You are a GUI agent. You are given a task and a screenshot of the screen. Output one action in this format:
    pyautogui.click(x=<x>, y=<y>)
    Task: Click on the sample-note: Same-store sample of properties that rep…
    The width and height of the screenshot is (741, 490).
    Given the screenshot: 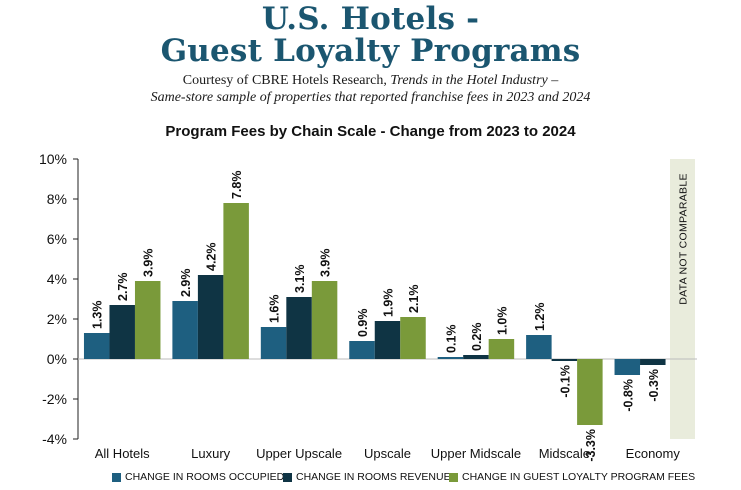 What is the action you would take?
    pyautogui.click(x=370, y=97)
    